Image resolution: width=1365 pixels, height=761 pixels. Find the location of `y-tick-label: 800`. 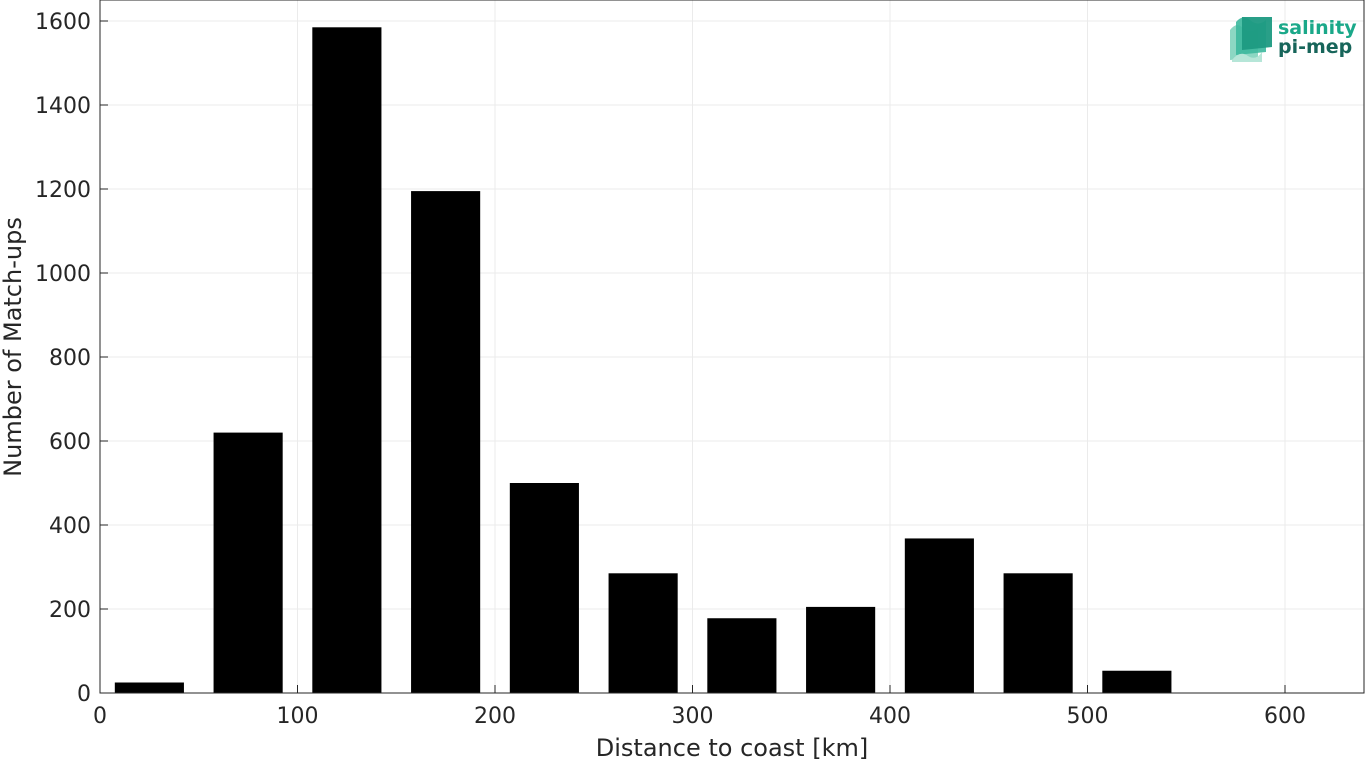

y-tick-label: 800 is located at coordinates (70, 358).